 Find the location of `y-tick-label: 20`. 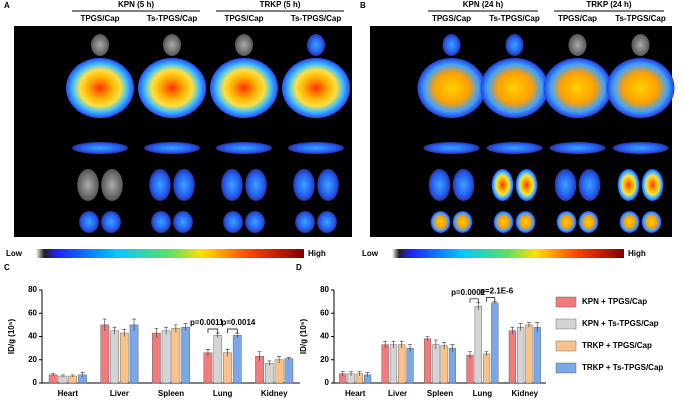

y-tick-label: 20 is located at coordinates (32, 359).